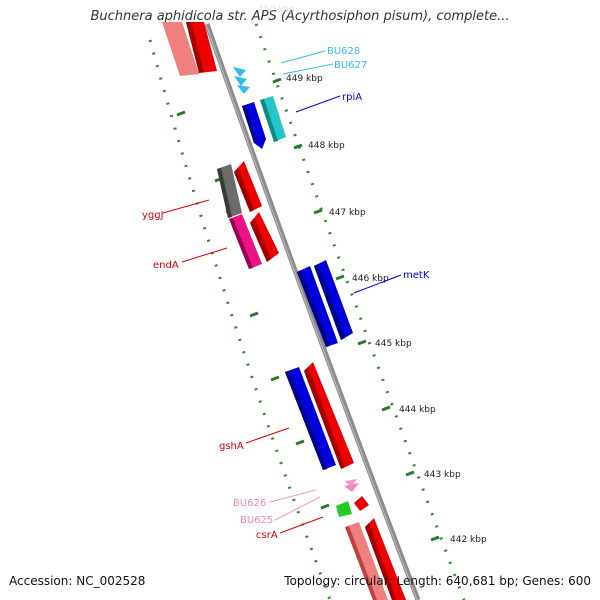  I want to click on kbp-label: 445 kbp, so click(393, 344).